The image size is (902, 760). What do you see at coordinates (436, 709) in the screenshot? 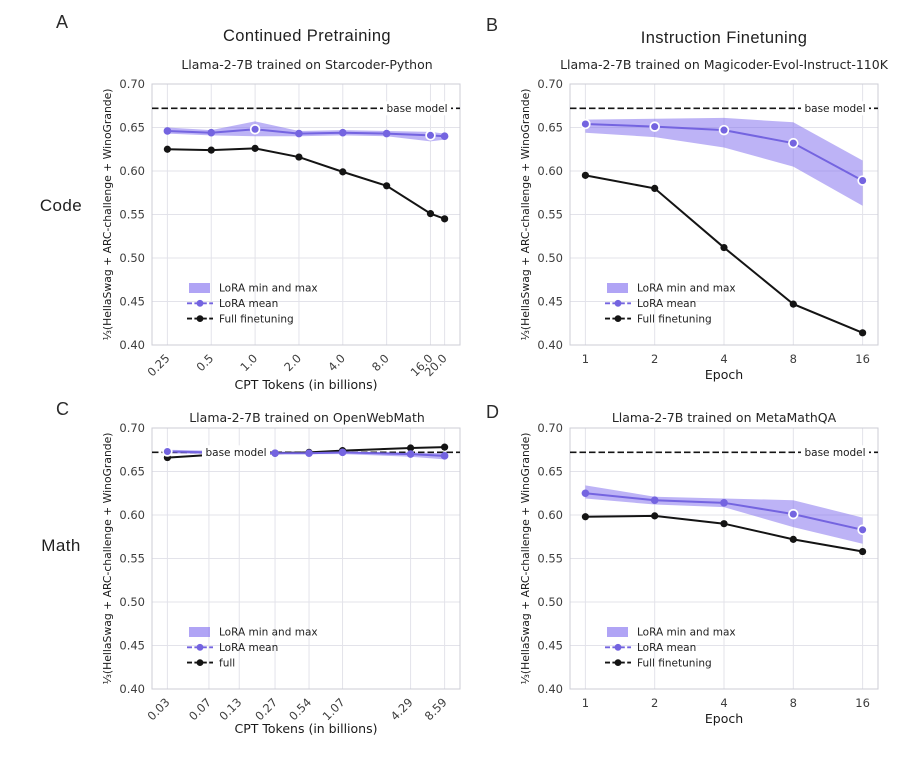
I see `svg-text: 8.59` at bounding box center [436, 709].